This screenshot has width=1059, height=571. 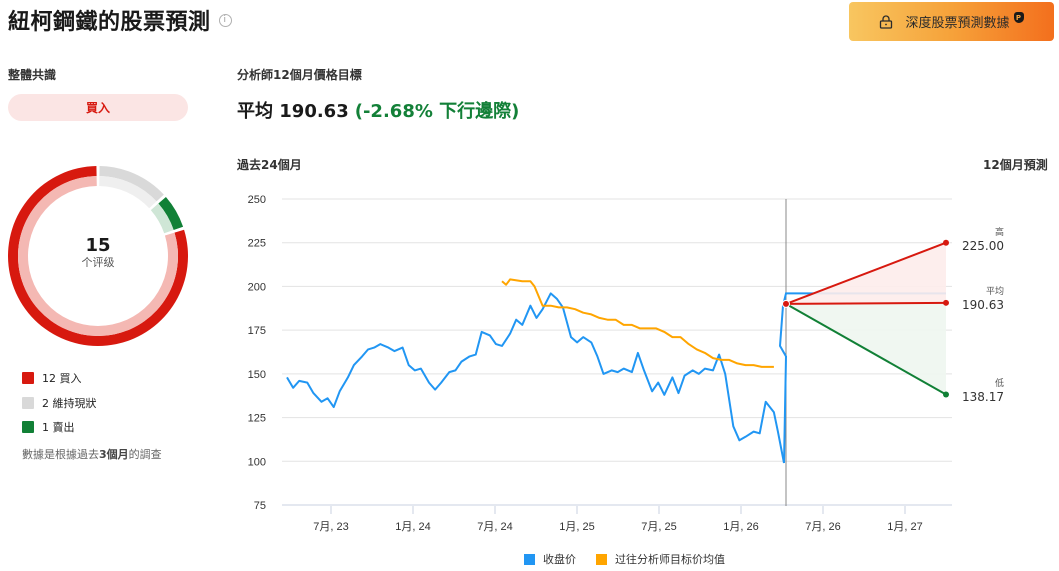 I want to click on svg-text: 7月, 24, so click(x=494, y=527).